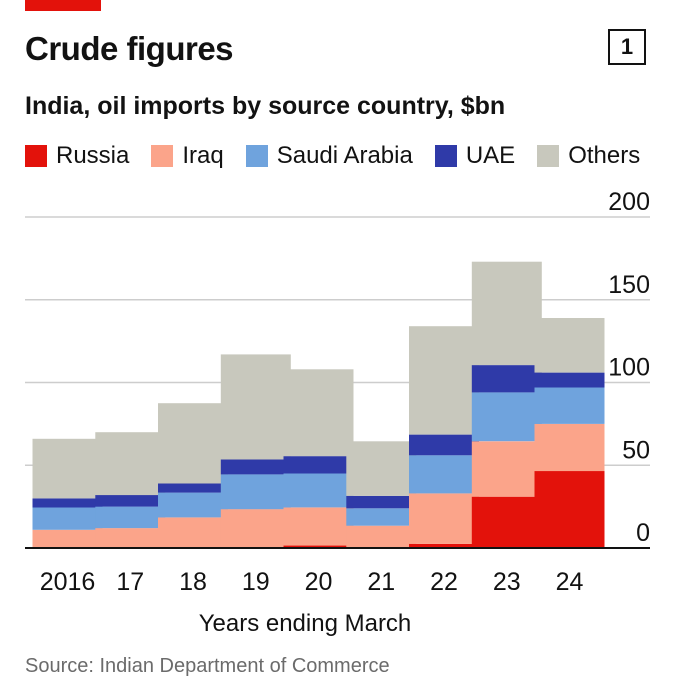 The height and width of the screenshot is (697, 676). Describe the element at coordinates (636, 450) in the screenshot. I see `y-tick-label-50: 50` at that location.